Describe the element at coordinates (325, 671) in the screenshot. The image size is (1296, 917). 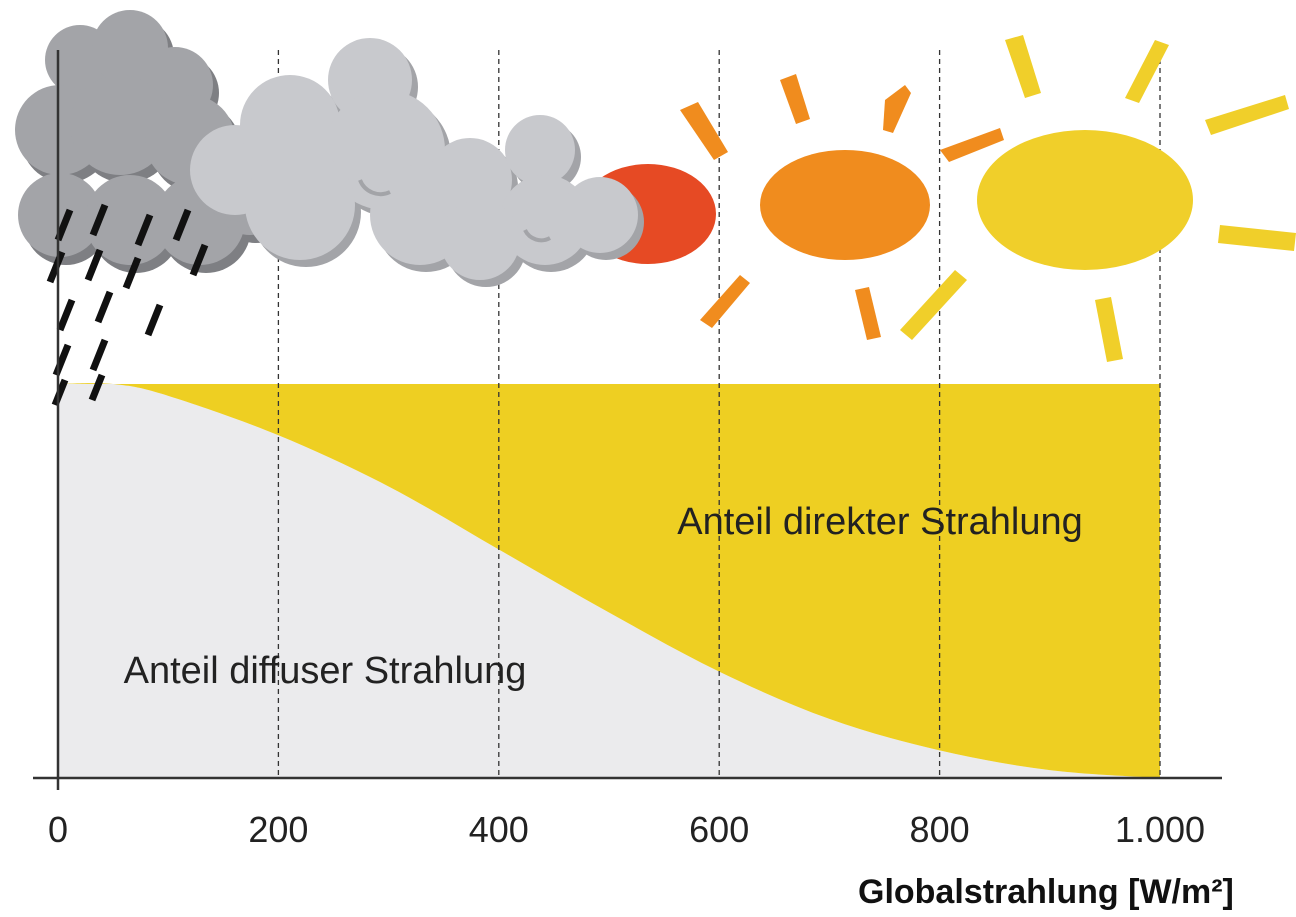
I see `diffuse-series-label: Anteil diffuser Strahlung` at that location.